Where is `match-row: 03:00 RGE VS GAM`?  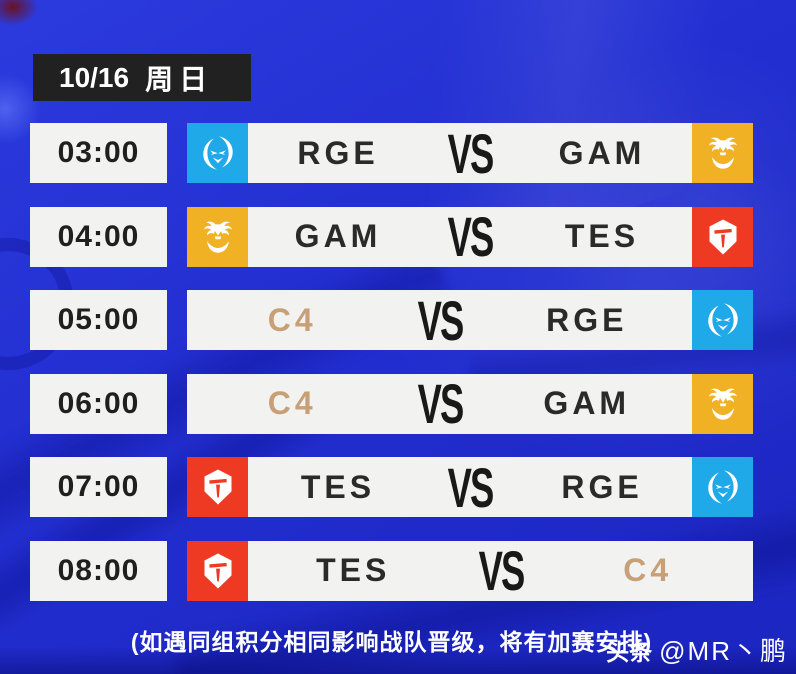 match-row: 03:00 RGE VS GAM is located at coordinates (391, 153).